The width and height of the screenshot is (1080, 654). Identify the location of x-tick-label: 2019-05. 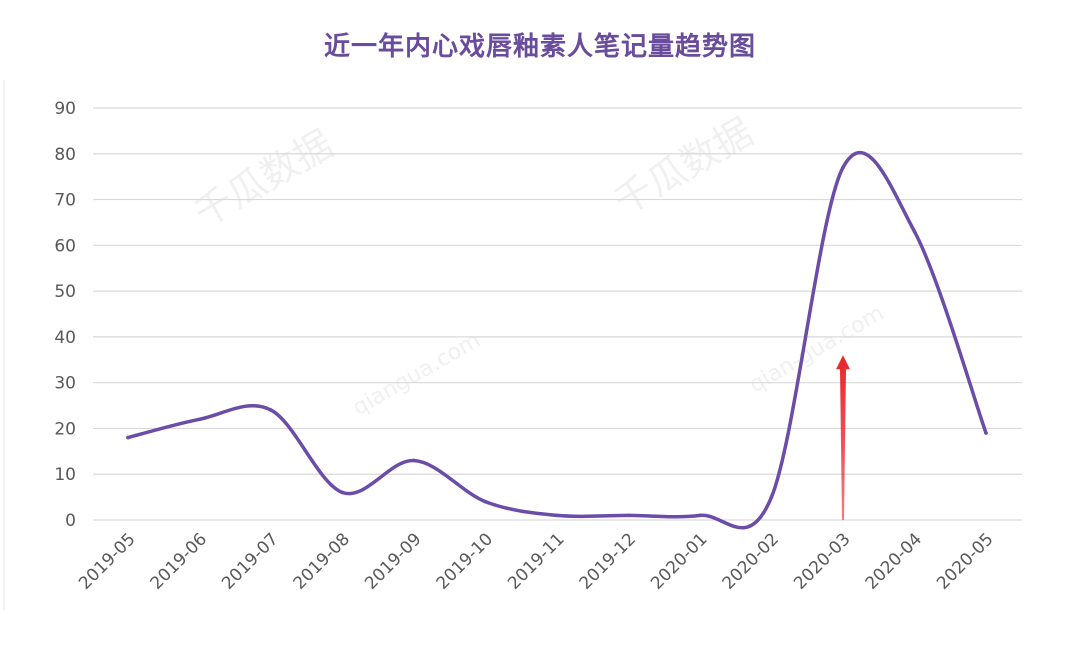
(107, 561).